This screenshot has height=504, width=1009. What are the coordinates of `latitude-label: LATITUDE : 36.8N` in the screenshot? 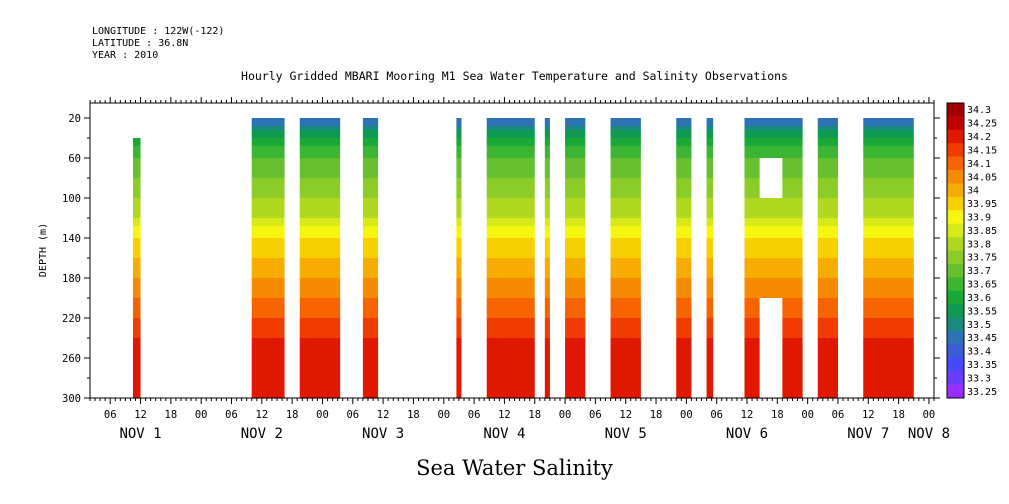 It's located at (140, 43).